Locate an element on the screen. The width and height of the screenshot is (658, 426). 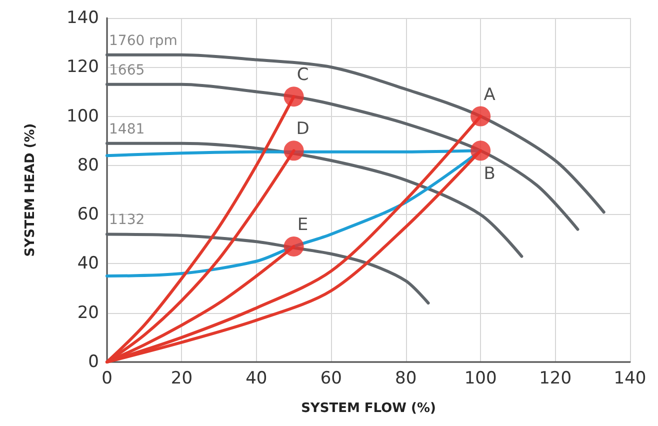
series-label: 1760 rpm is located at coordinates (143, 40).